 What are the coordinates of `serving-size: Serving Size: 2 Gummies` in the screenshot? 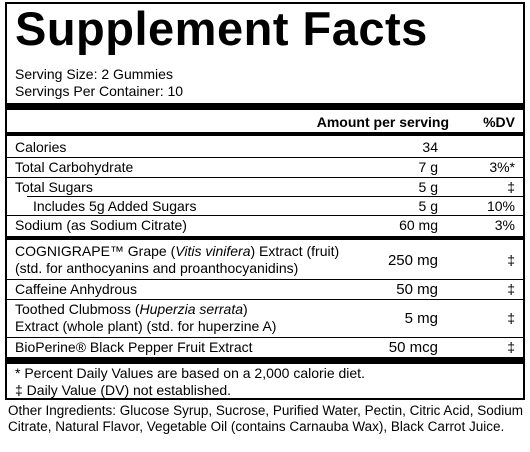 It's located at (94, 74).